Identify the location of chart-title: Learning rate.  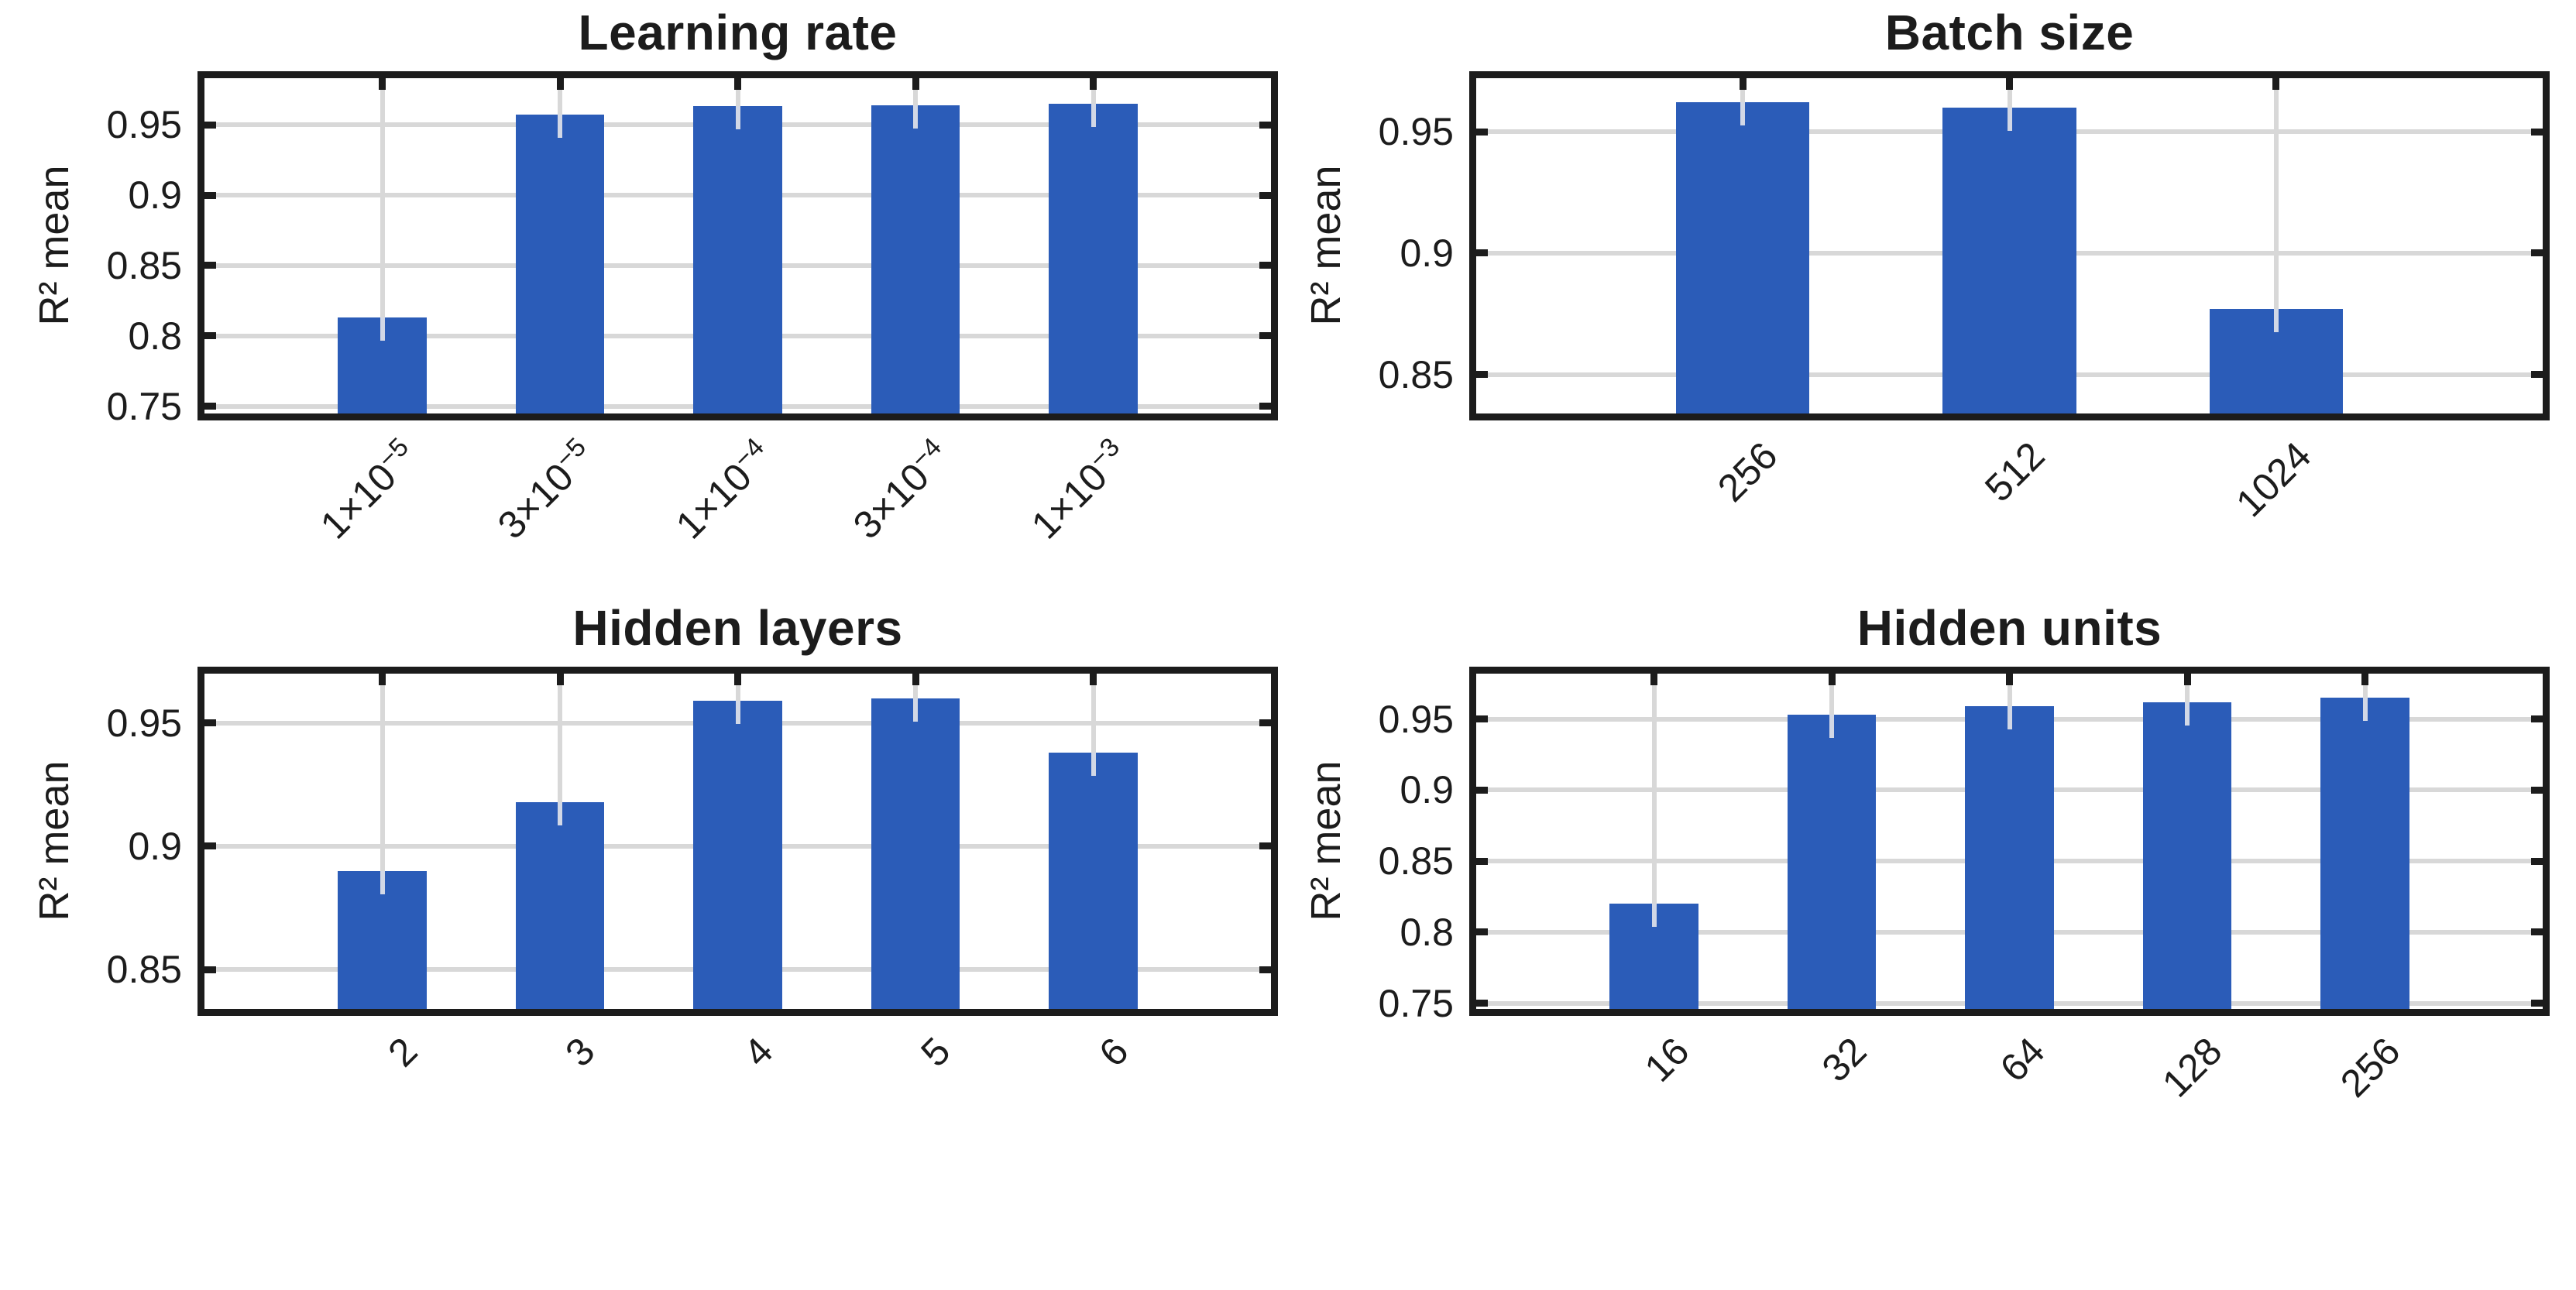
(738, 32).